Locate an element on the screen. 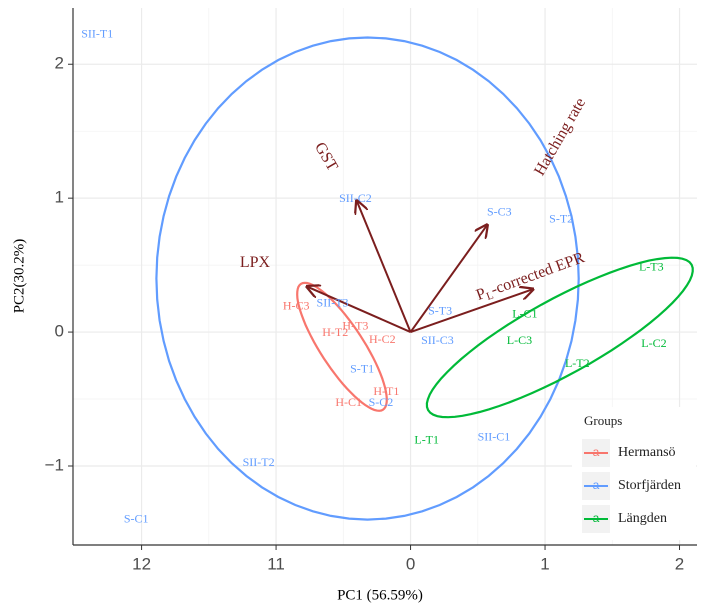  point-label: S-T1 is located at coordinates (362, 368).